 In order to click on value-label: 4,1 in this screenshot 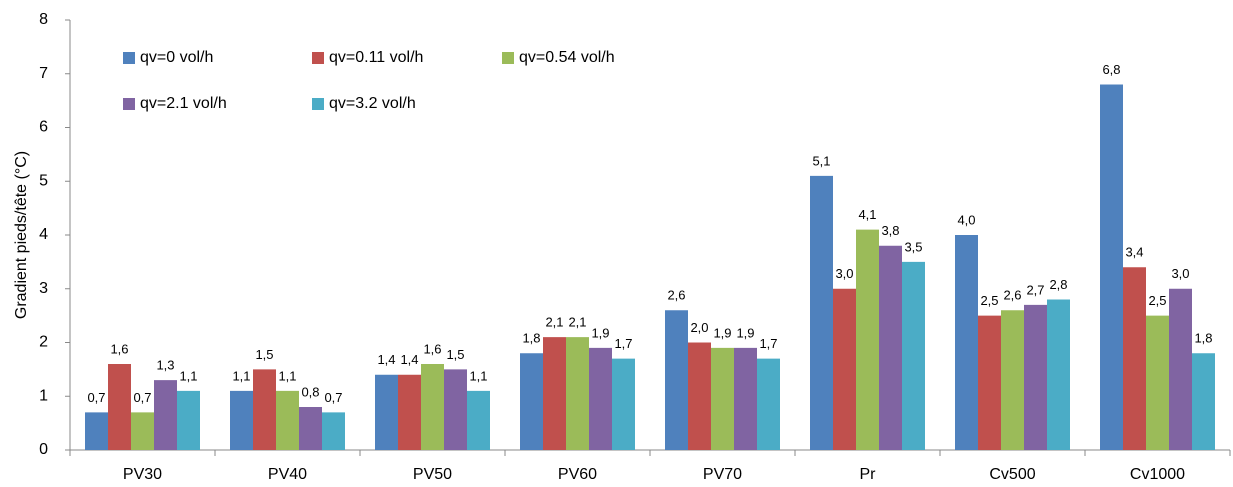, I will do `click(867, 214)`.